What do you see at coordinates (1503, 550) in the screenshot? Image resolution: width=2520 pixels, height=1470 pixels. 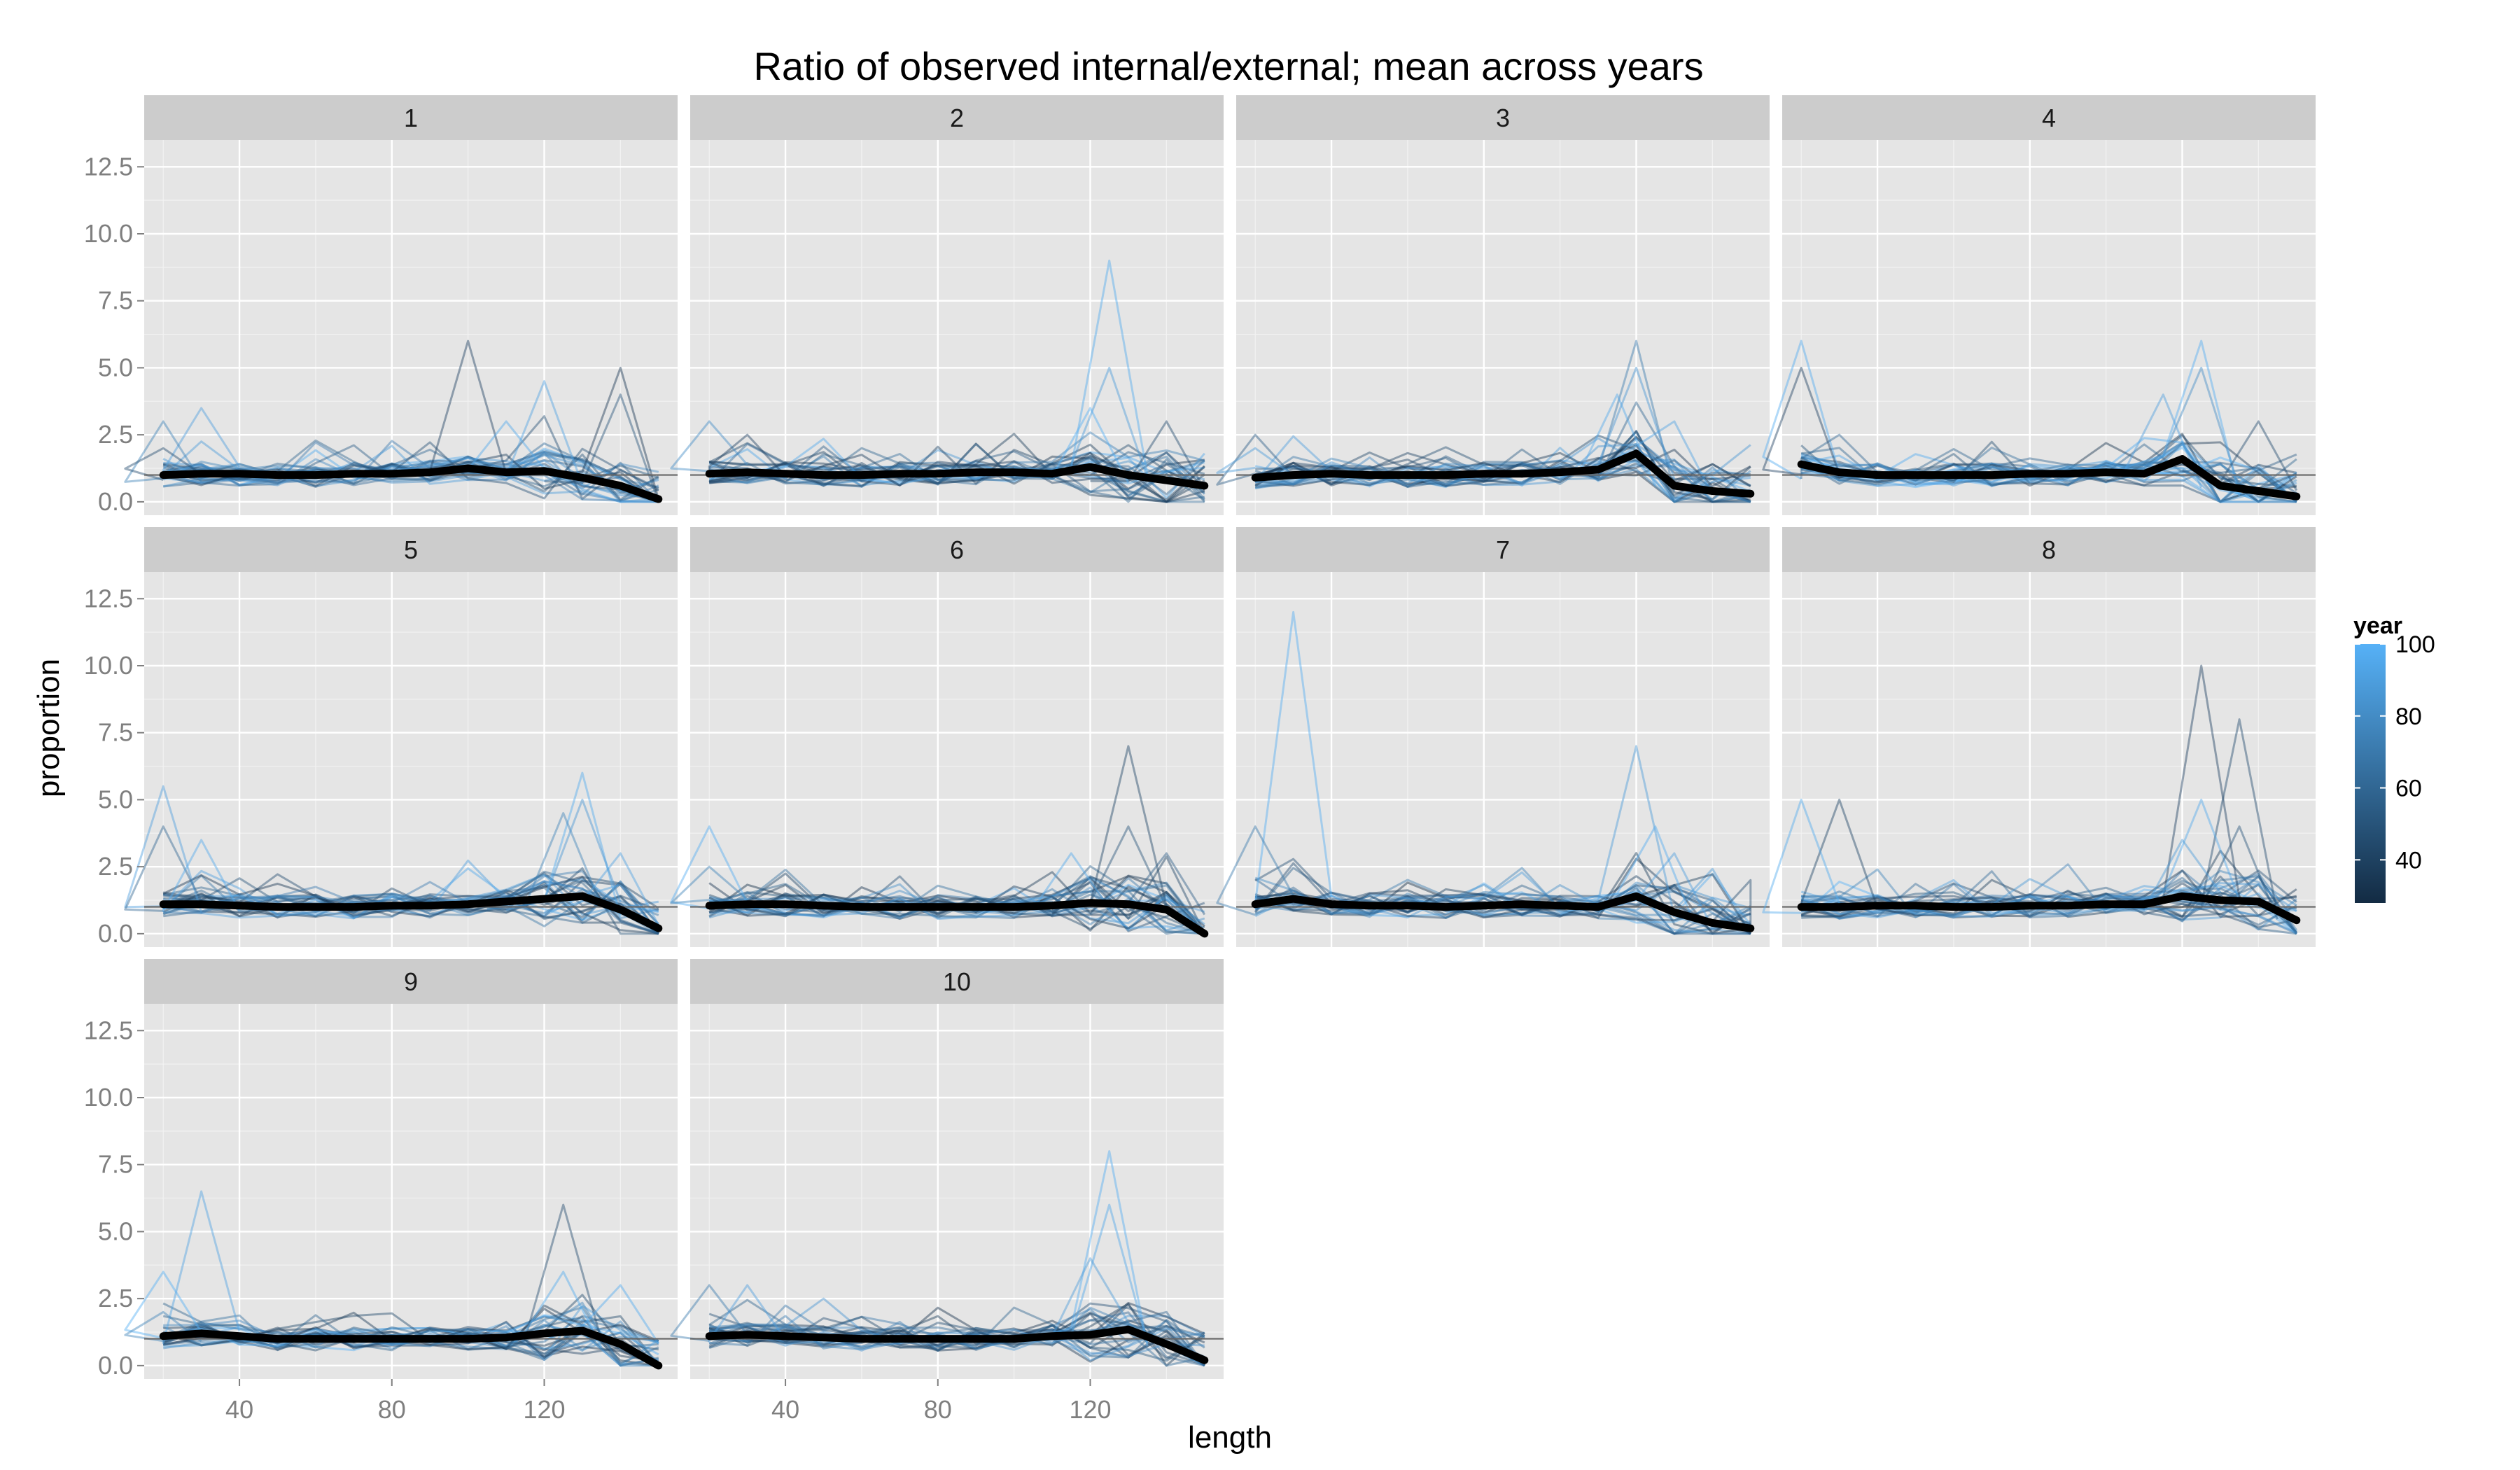 I see `facet-strip-label: 7` at bounding box center [1503, 550].